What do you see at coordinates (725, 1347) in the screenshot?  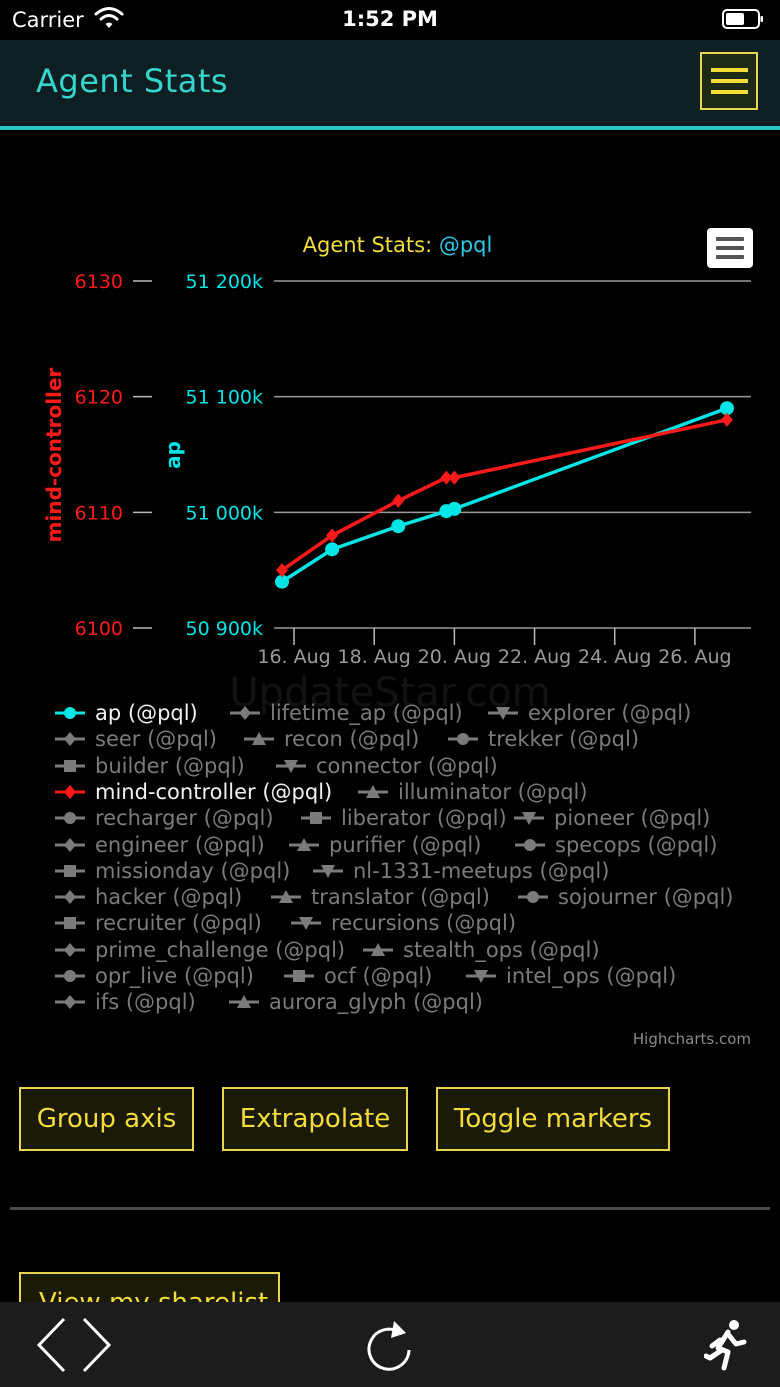 I see `running-person-icon` at bounding box center [725, 1347].